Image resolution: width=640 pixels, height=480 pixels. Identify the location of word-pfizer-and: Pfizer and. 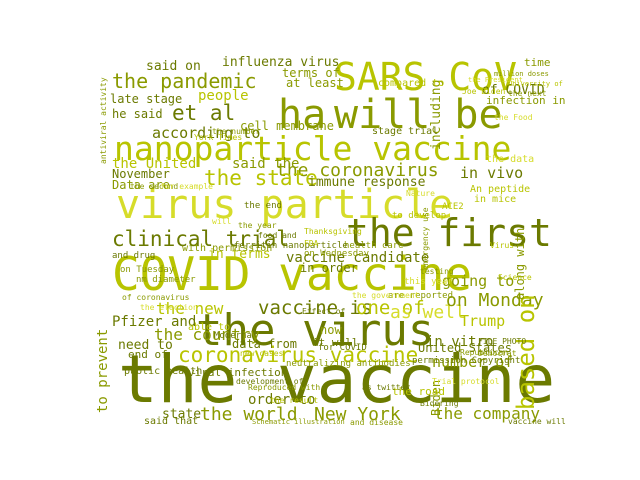
(154, 322).